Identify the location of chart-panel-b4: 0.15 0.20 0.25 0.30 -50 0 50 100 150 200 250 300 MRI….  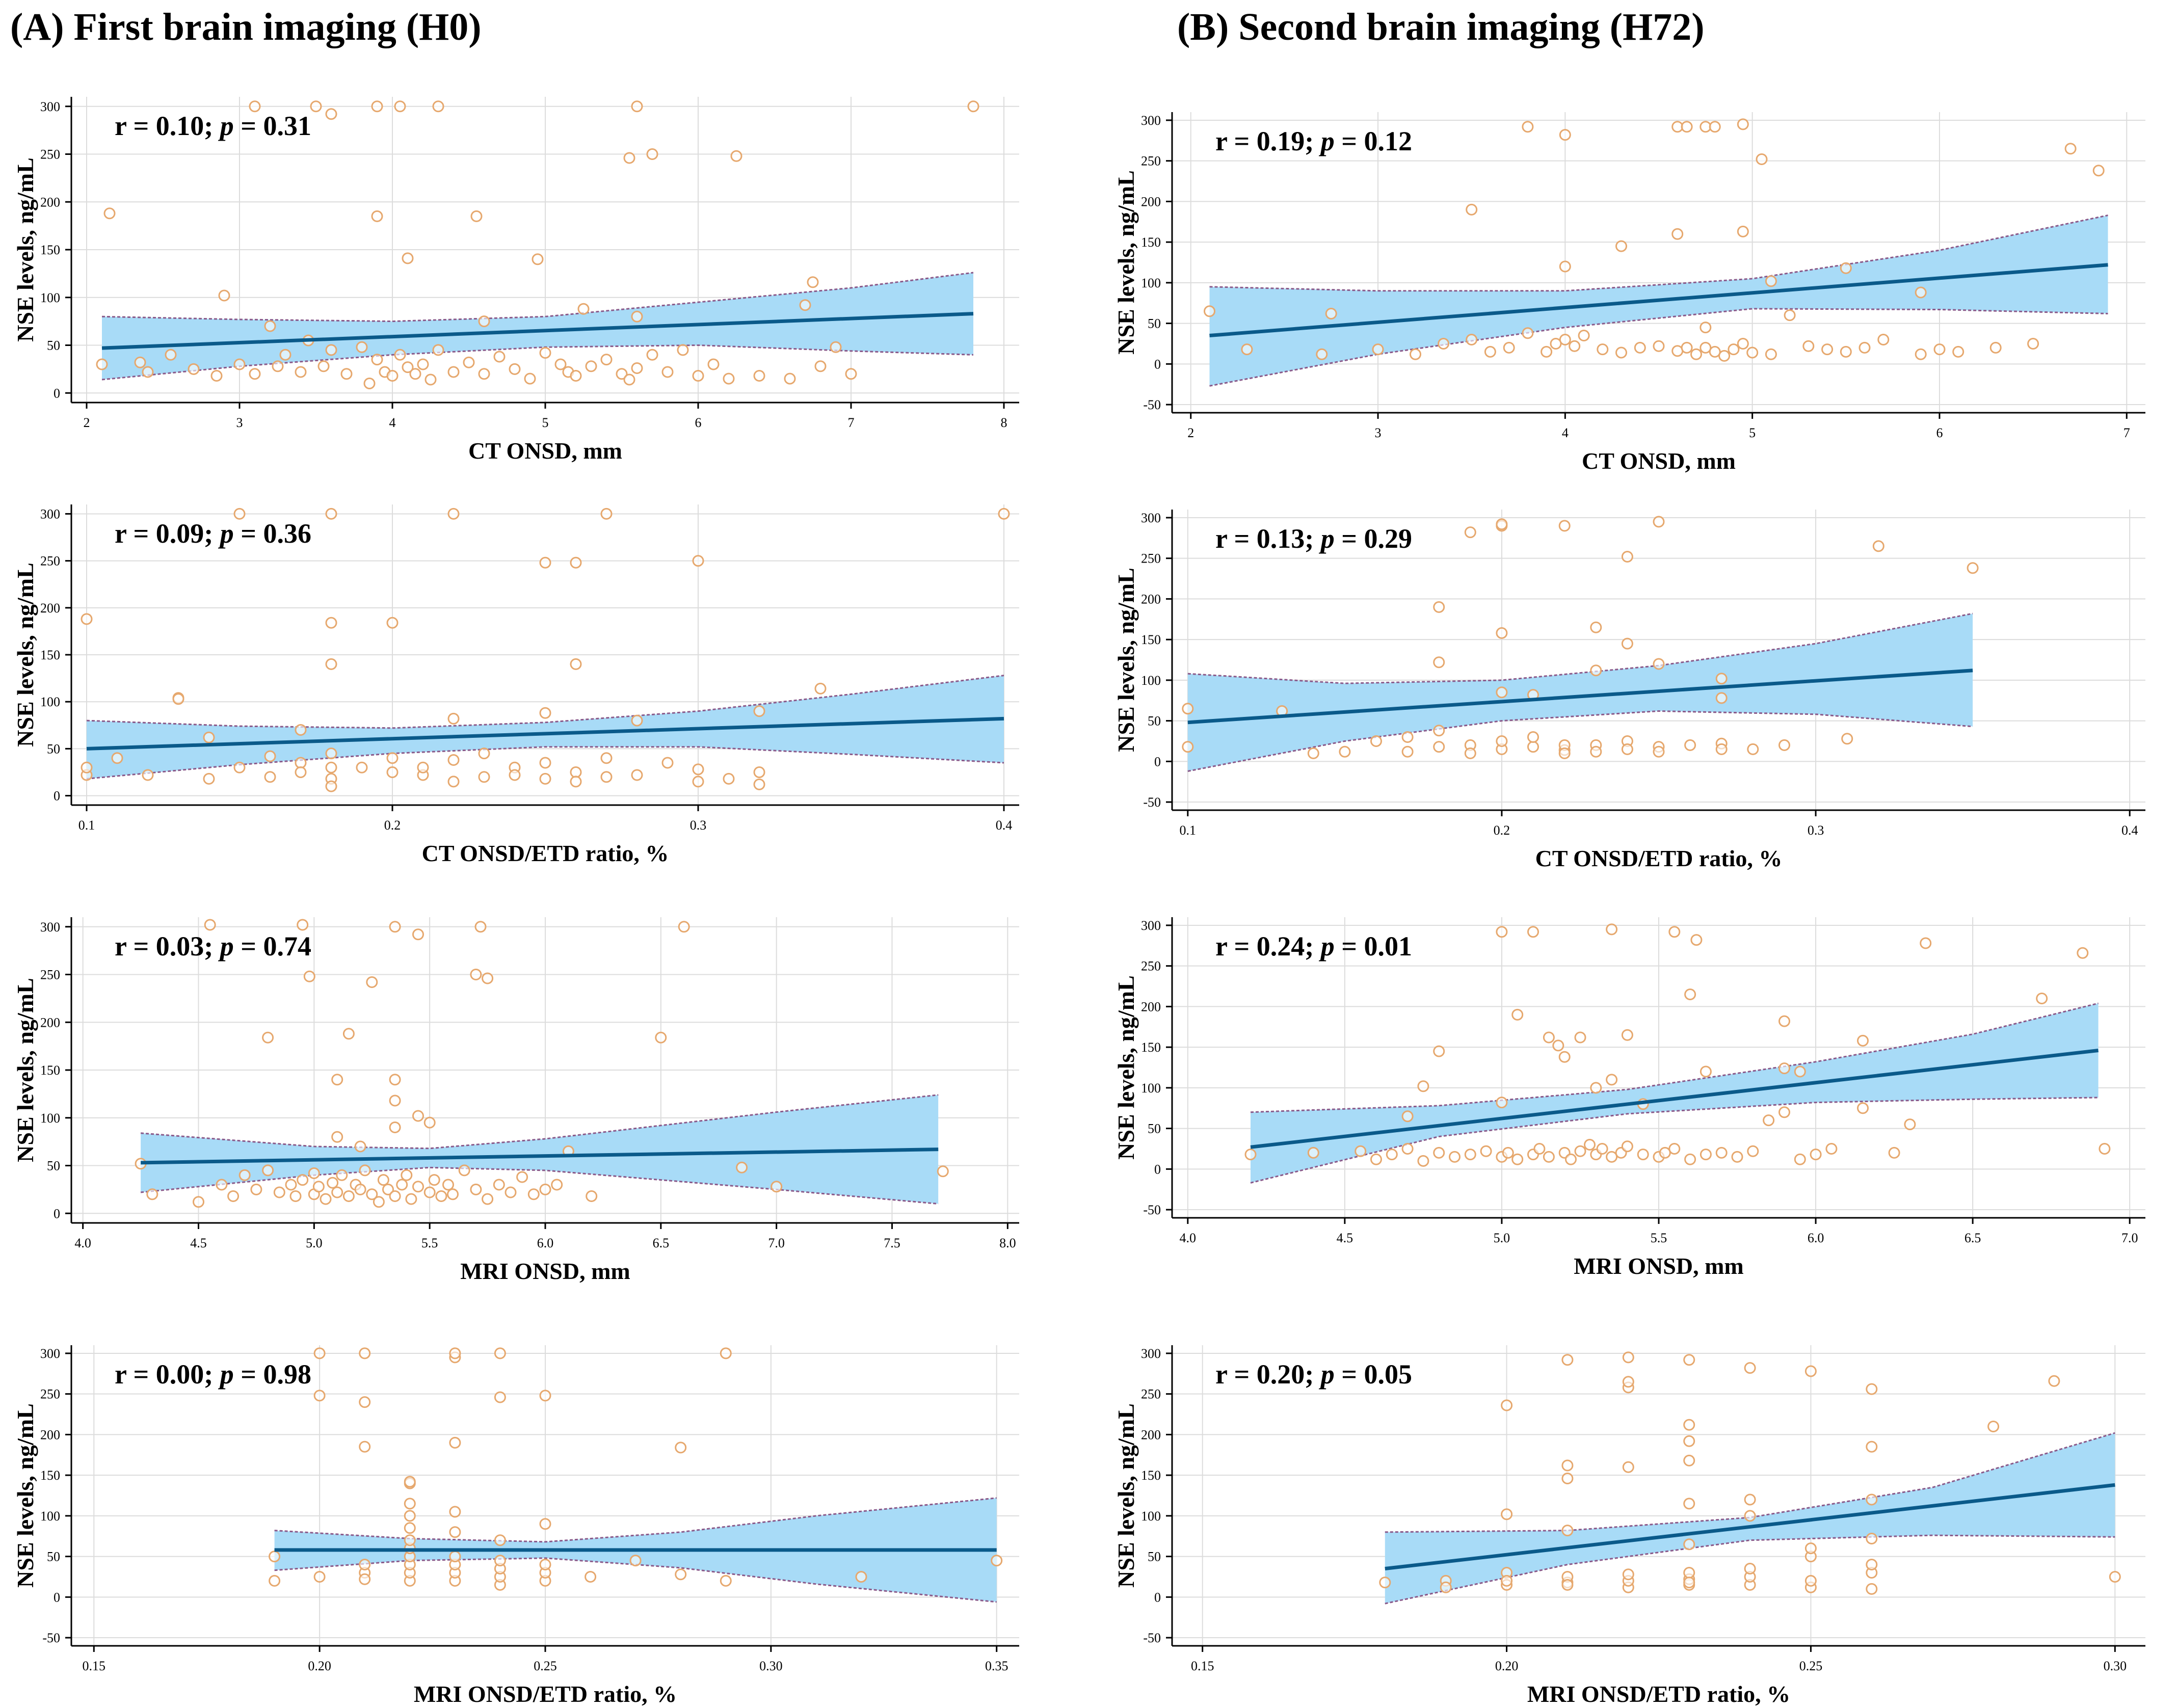
(1629, 1526).